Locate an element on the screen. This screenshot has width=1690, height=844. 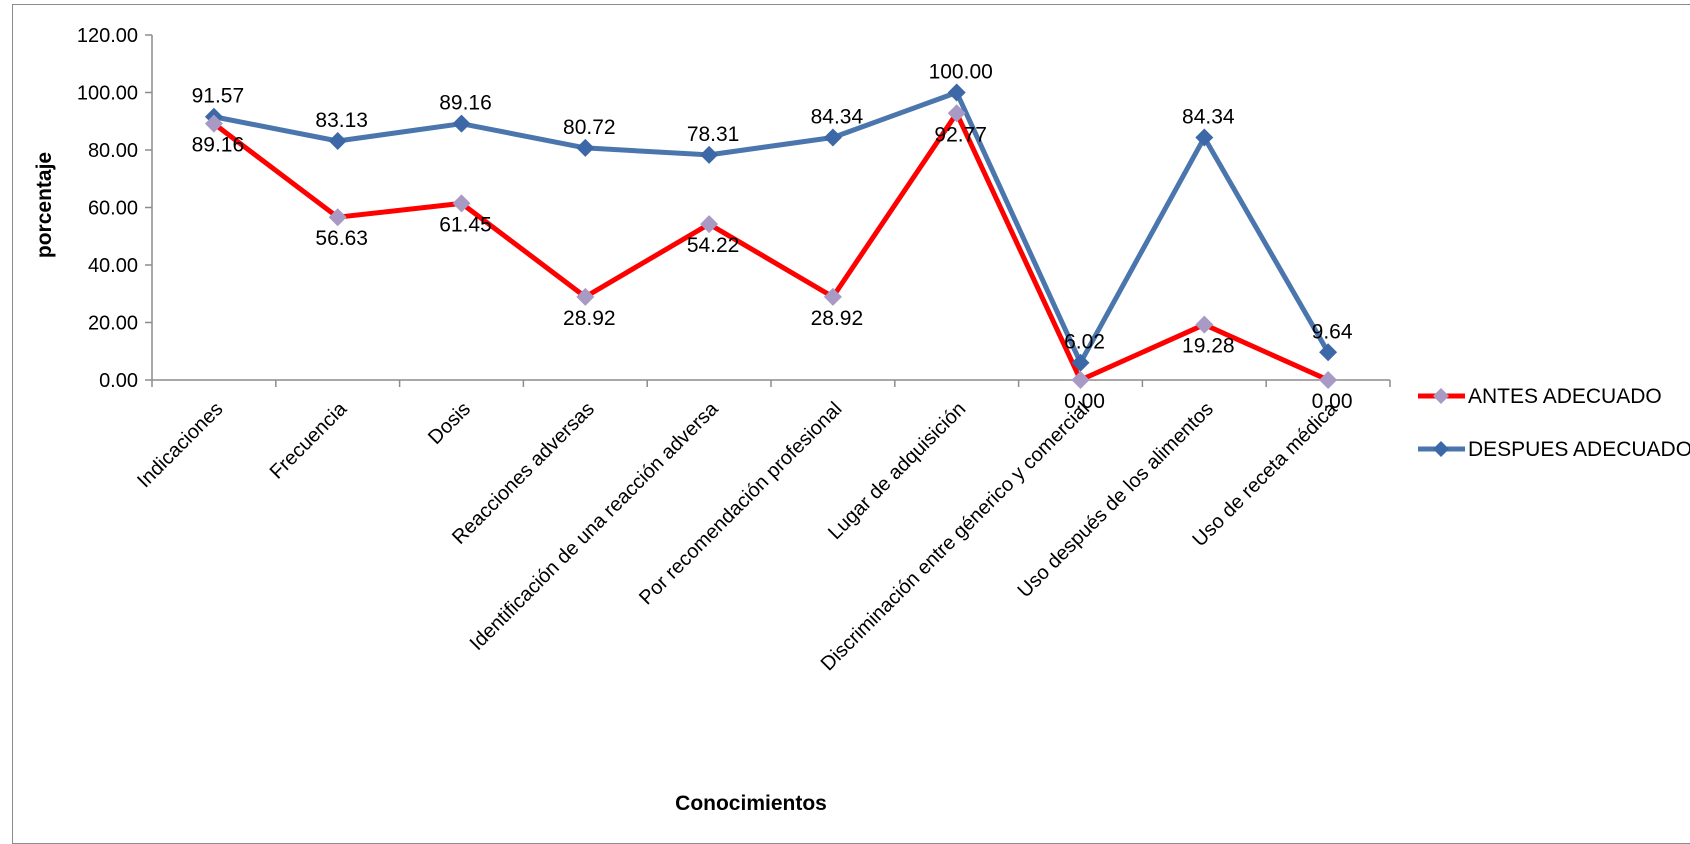
x-category-label: Uso después de los alimentos is located at coordinates (1116, 500).